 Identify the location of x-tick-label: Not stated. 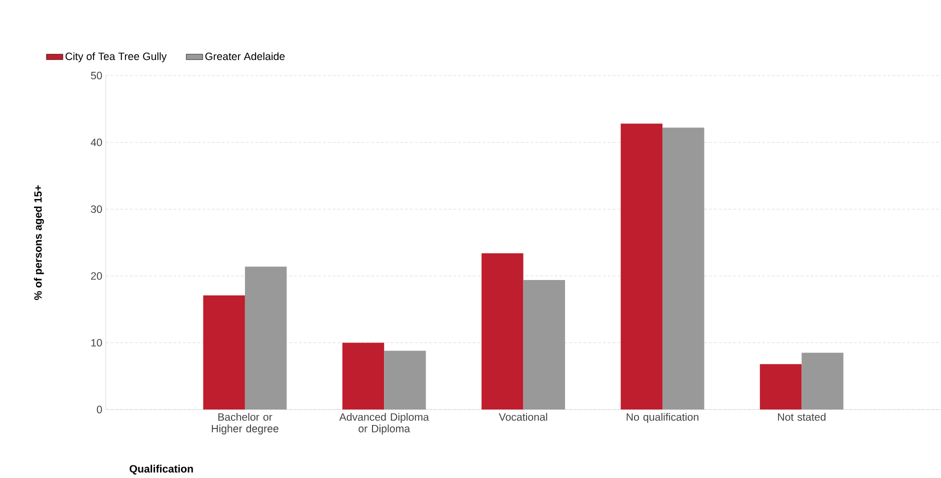
(802, 417).